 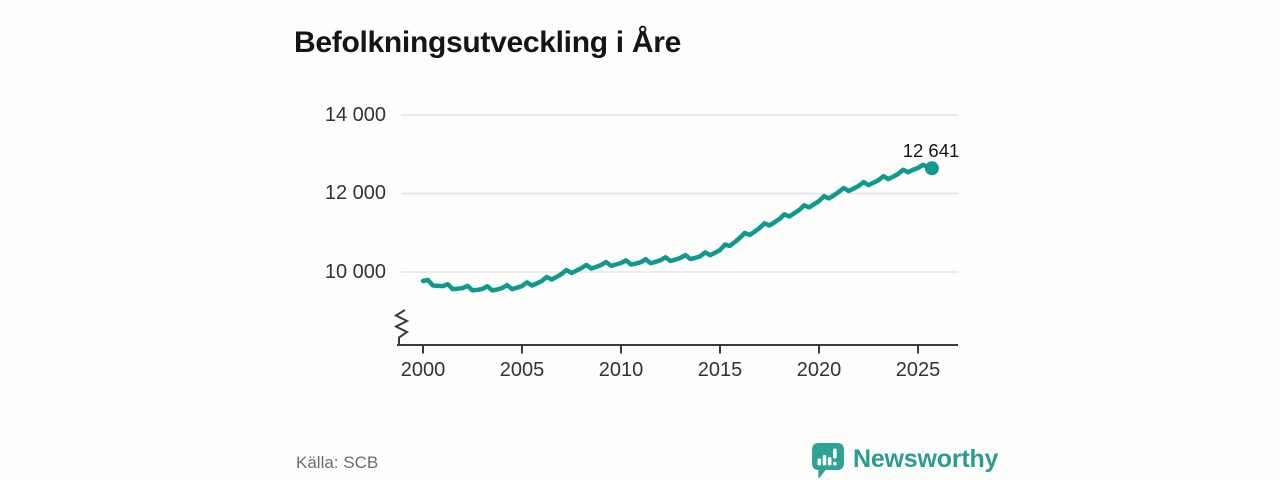 What do you see at coordinates (355, 115) in the screenshot?
I see `y-axis-tick-label: 14 000` at bounding box center [355, 115].